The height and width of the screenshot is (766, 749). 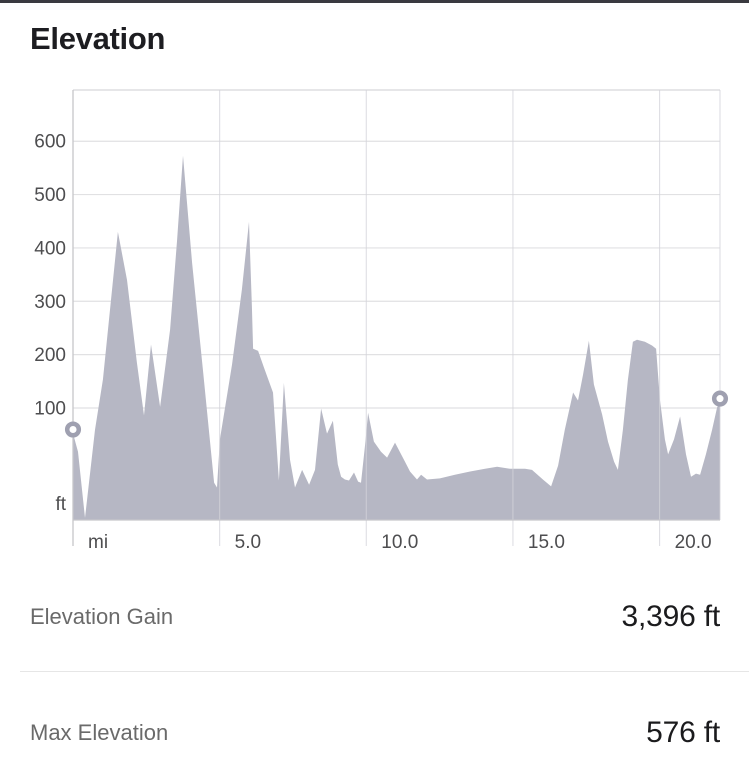 I want to click on x-tick-label: 5.0, so click(x=248, y=542).